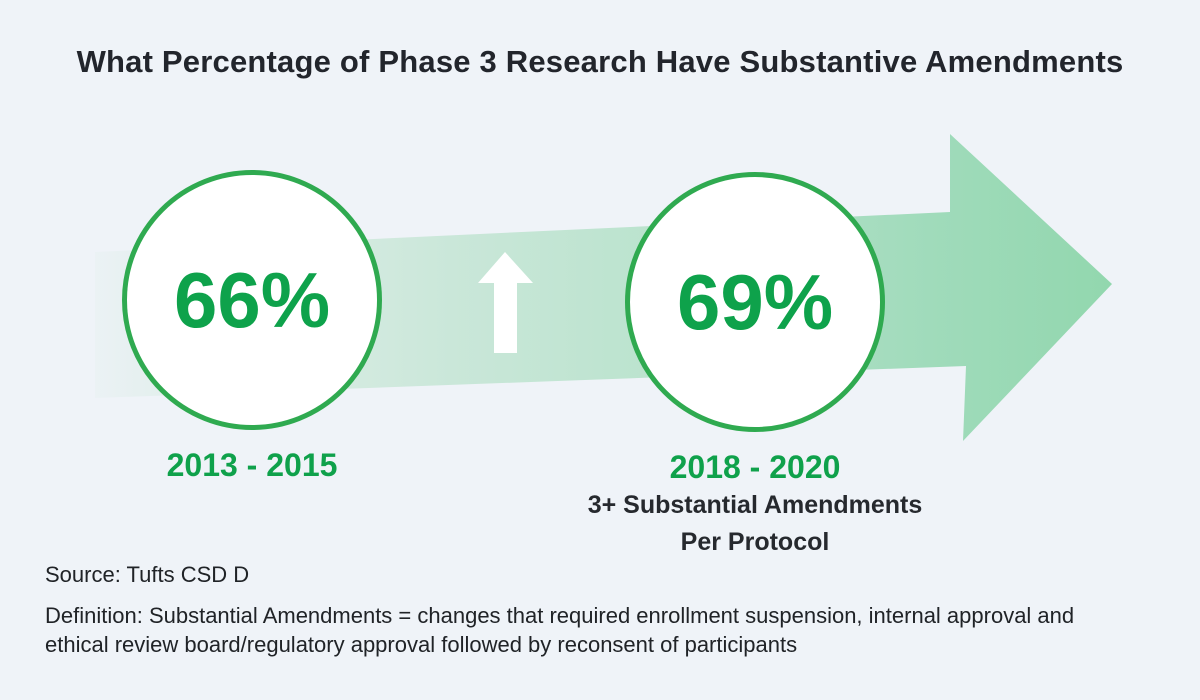  I want to click on kpi-value-2018-2020: 69%, so click(755, 302).